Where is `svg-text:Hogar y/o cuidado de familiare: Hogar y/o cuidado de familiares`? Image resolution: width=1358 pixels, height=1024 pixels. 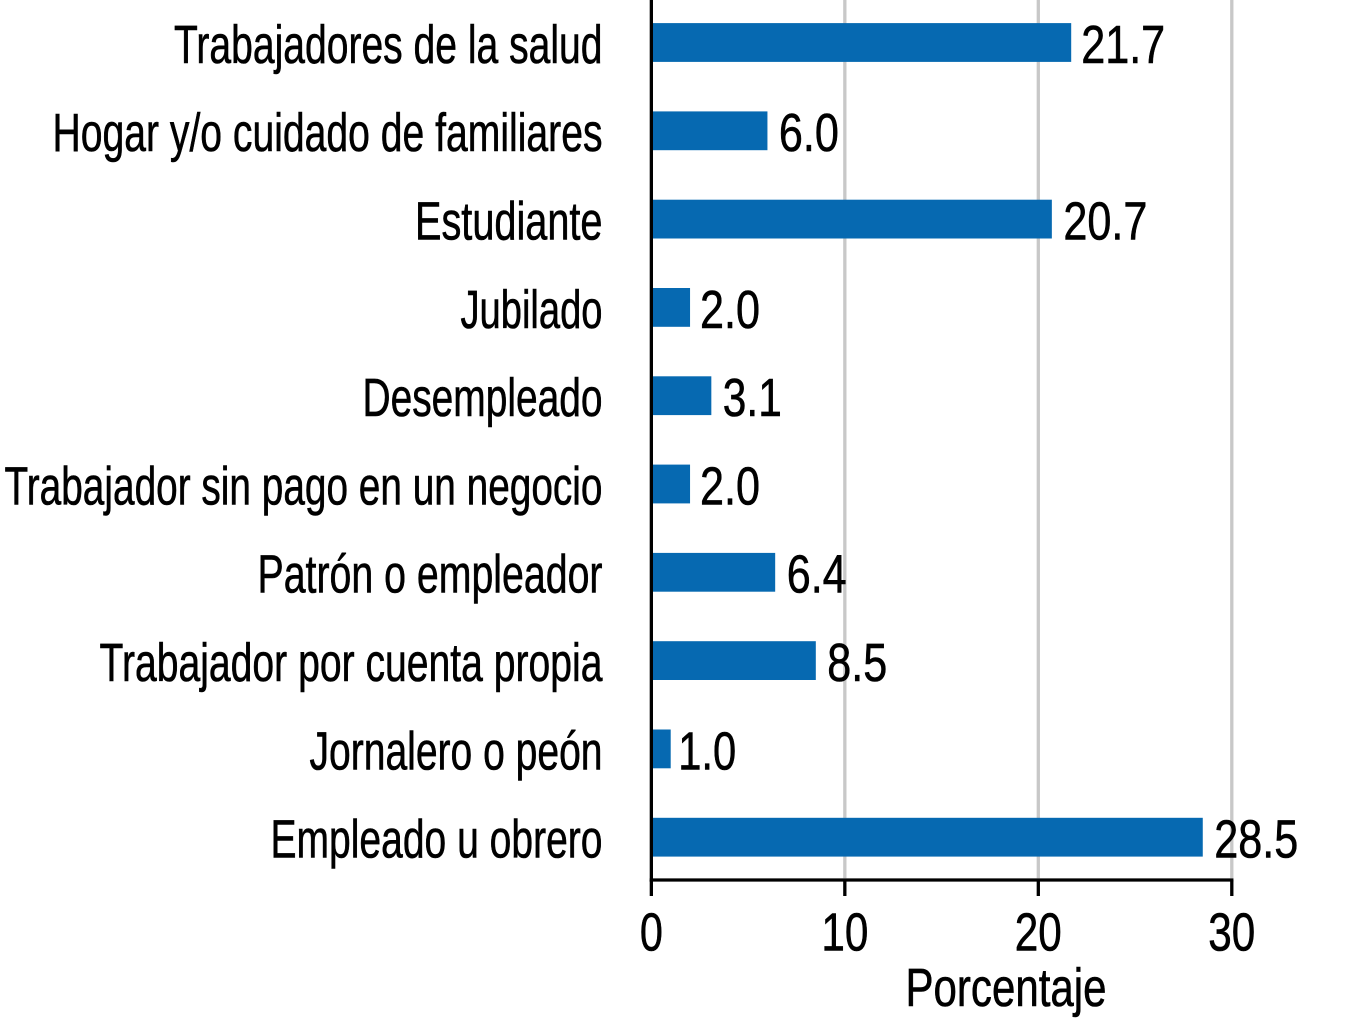
svg-text:Hogar y/o cuidado de familiare: Hogar y/o cuidado de familiares is located at coordinates (328, 133).